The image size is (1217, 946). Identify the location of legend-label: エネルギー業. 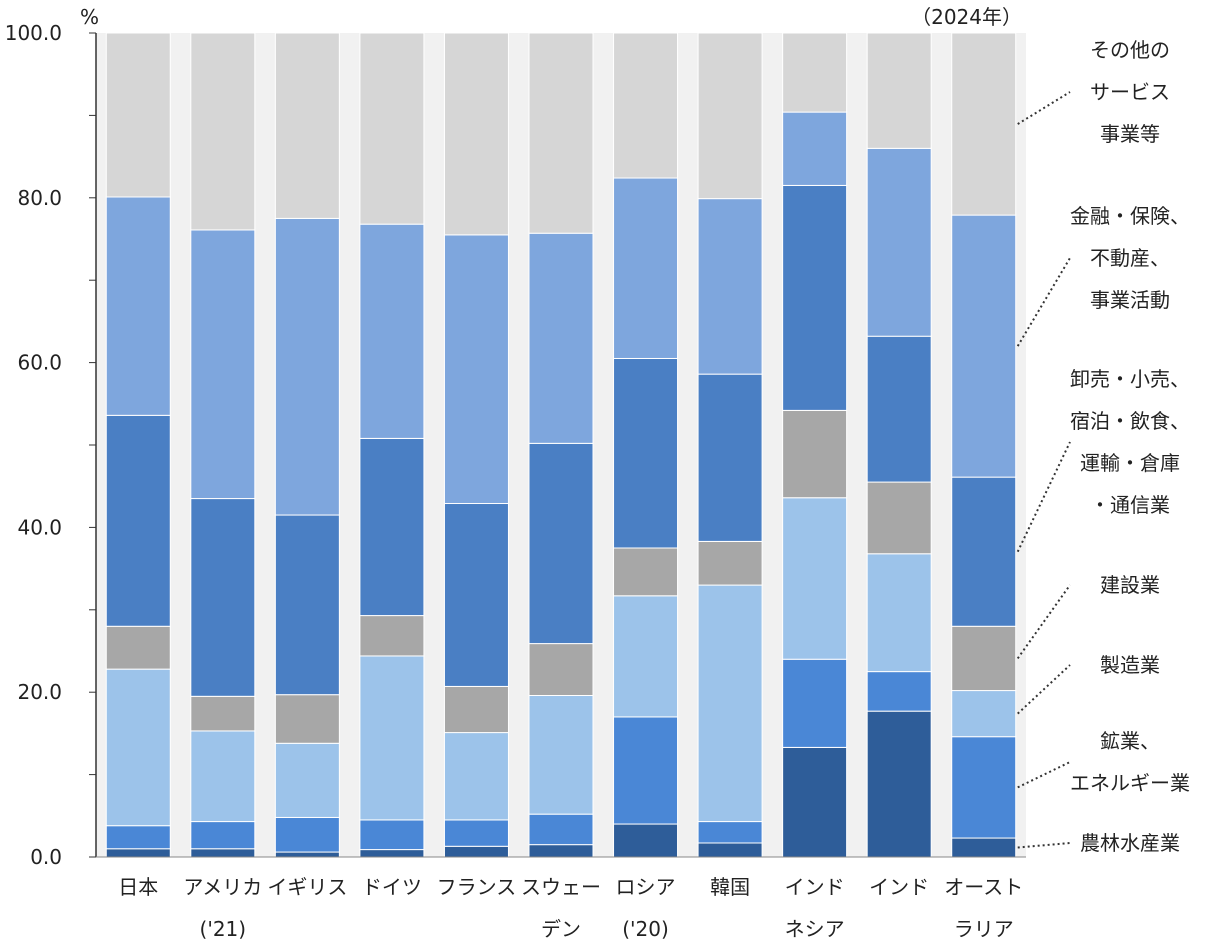
(1130, 783).